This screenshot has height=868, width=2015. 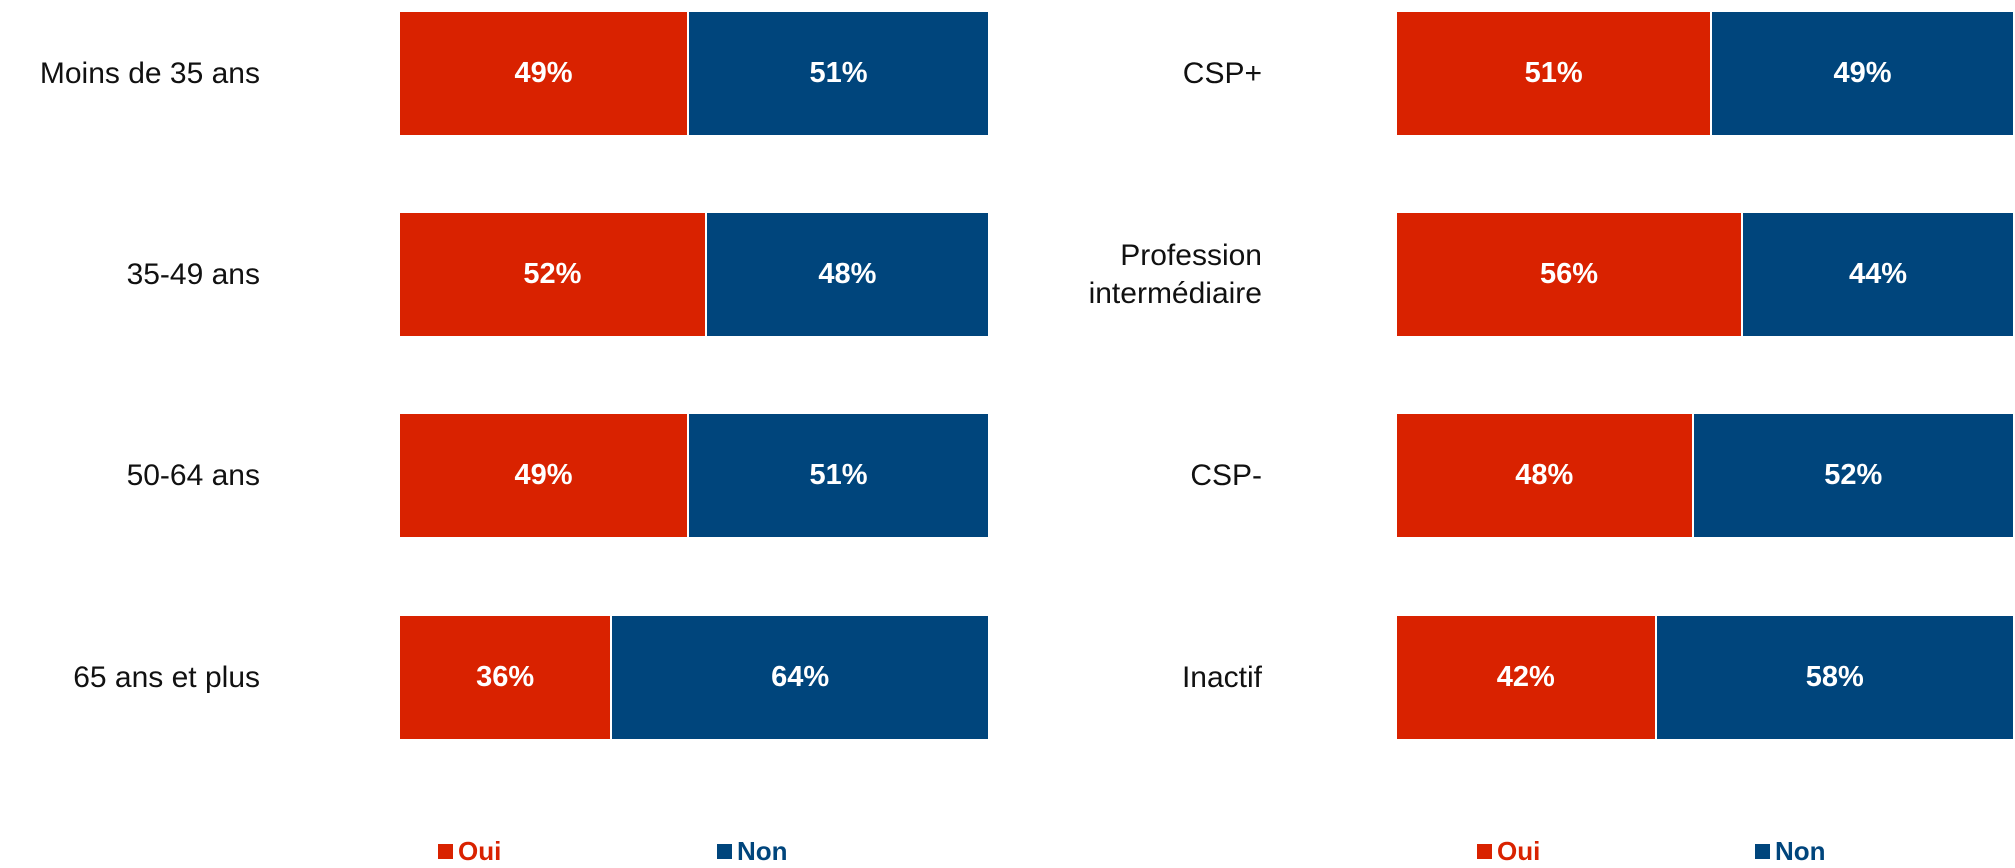 I want to click on bar-segment: 56%, so click(x=1570, y=274).